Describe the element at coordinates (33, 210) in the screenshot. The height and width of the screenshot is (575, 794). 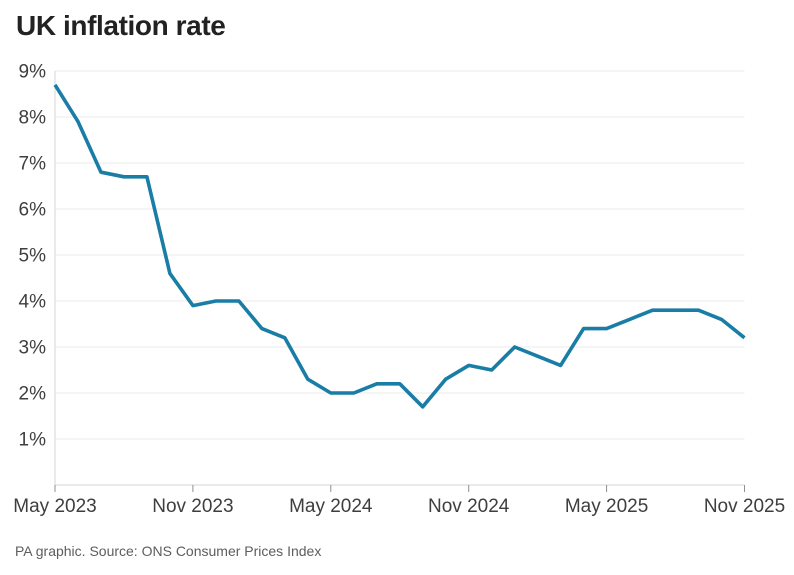
I see `y-tick-label: 6%` at that location.